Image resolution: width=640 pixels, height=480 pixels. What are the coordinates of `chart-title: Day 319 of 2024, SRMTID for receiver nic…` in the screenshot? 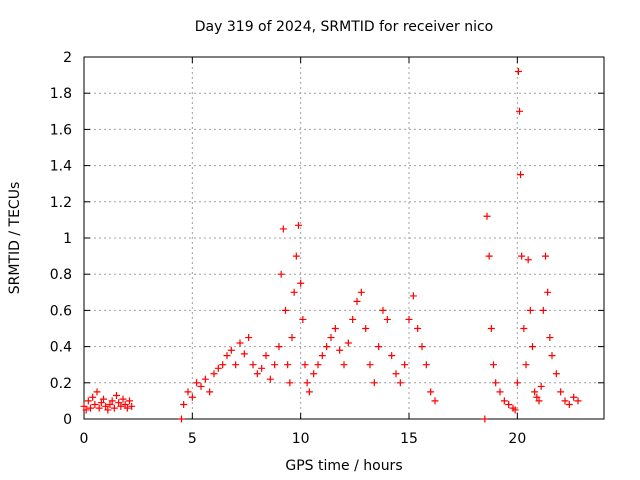 It's located at (344, 27).